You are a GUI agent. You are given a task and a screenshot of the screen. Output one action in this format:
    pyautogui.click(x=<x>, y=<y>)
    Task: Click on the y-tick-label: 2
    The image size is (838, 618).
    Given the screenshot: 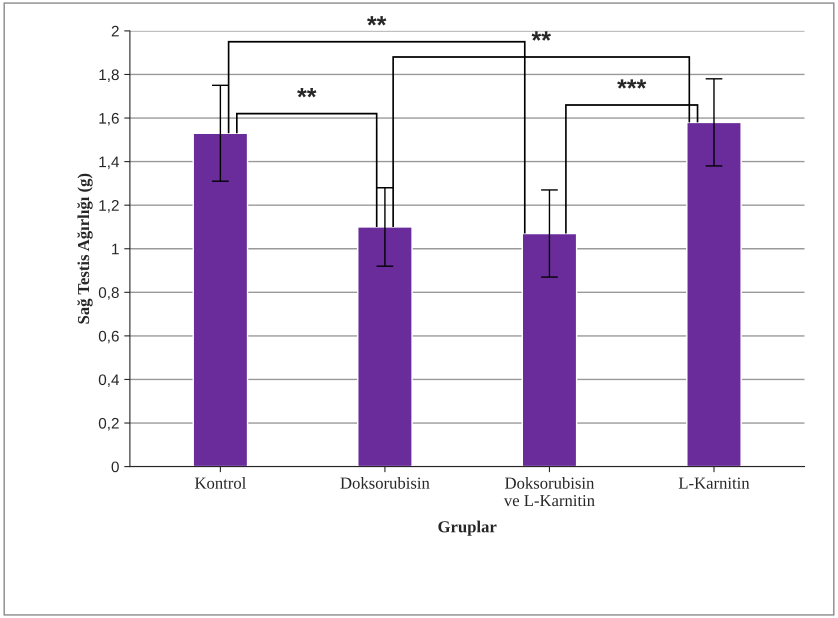 What is the action you would take?
    pyautogui.click(x=115, y=31)
    